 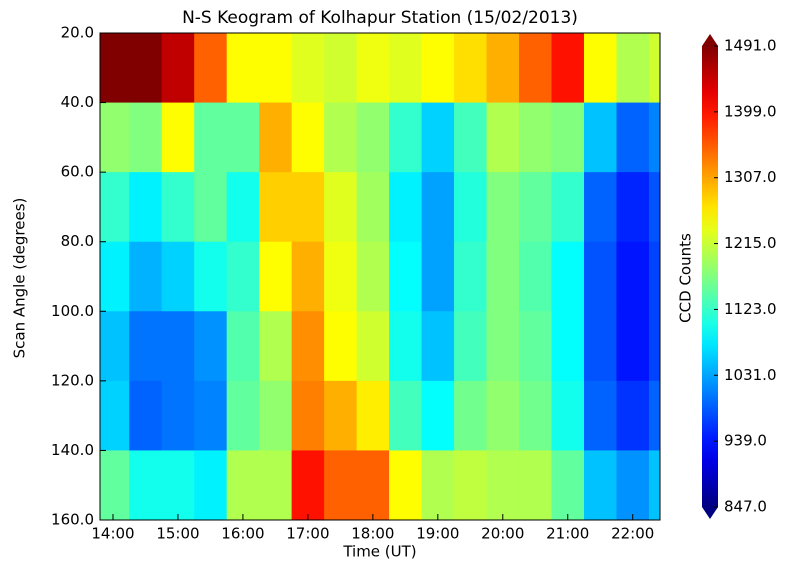 I want to click on colorbar-tick-label: 1123.0, so click(x=750, y=309).